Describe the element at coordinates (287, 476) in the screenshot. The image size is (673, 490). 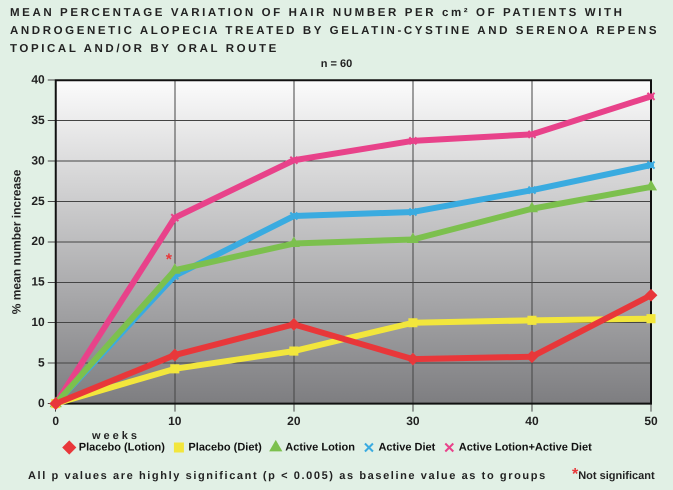
I see `text: All p values are highly significant (p < 0.005) as baseline value as to groups` at that location.